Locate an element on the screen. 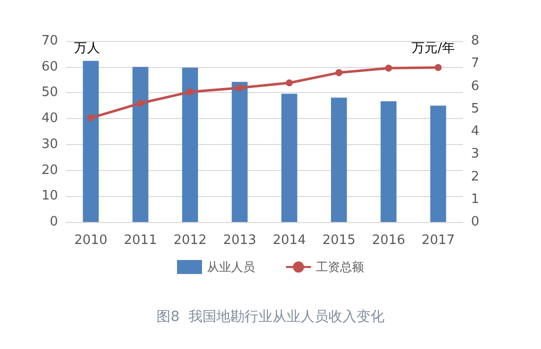  y2-axis-title: 万元/年 is located at coordinates (434, 48).